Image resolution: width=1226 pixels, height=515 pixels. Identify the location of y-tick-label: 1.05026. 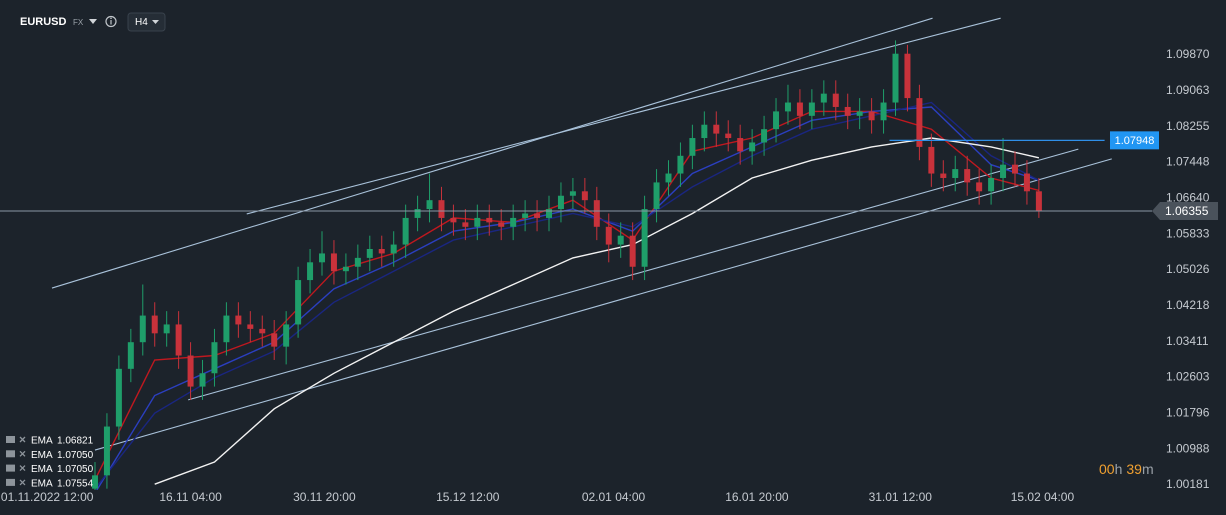
(1188, 269).